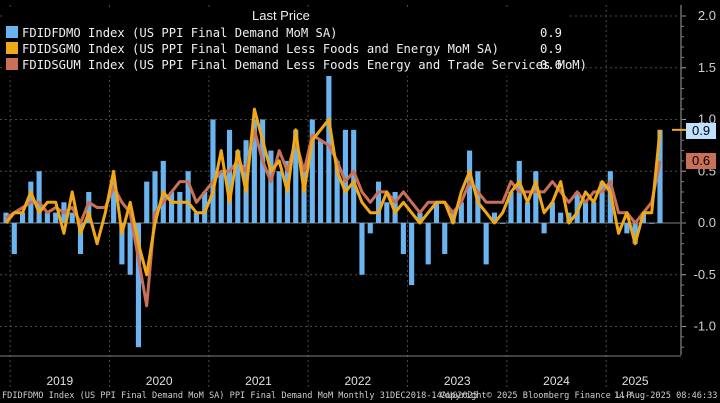  Describe the element at coordinates (707, 222) in the screenshot. I see `y-tick-label: 0.0` at that location.